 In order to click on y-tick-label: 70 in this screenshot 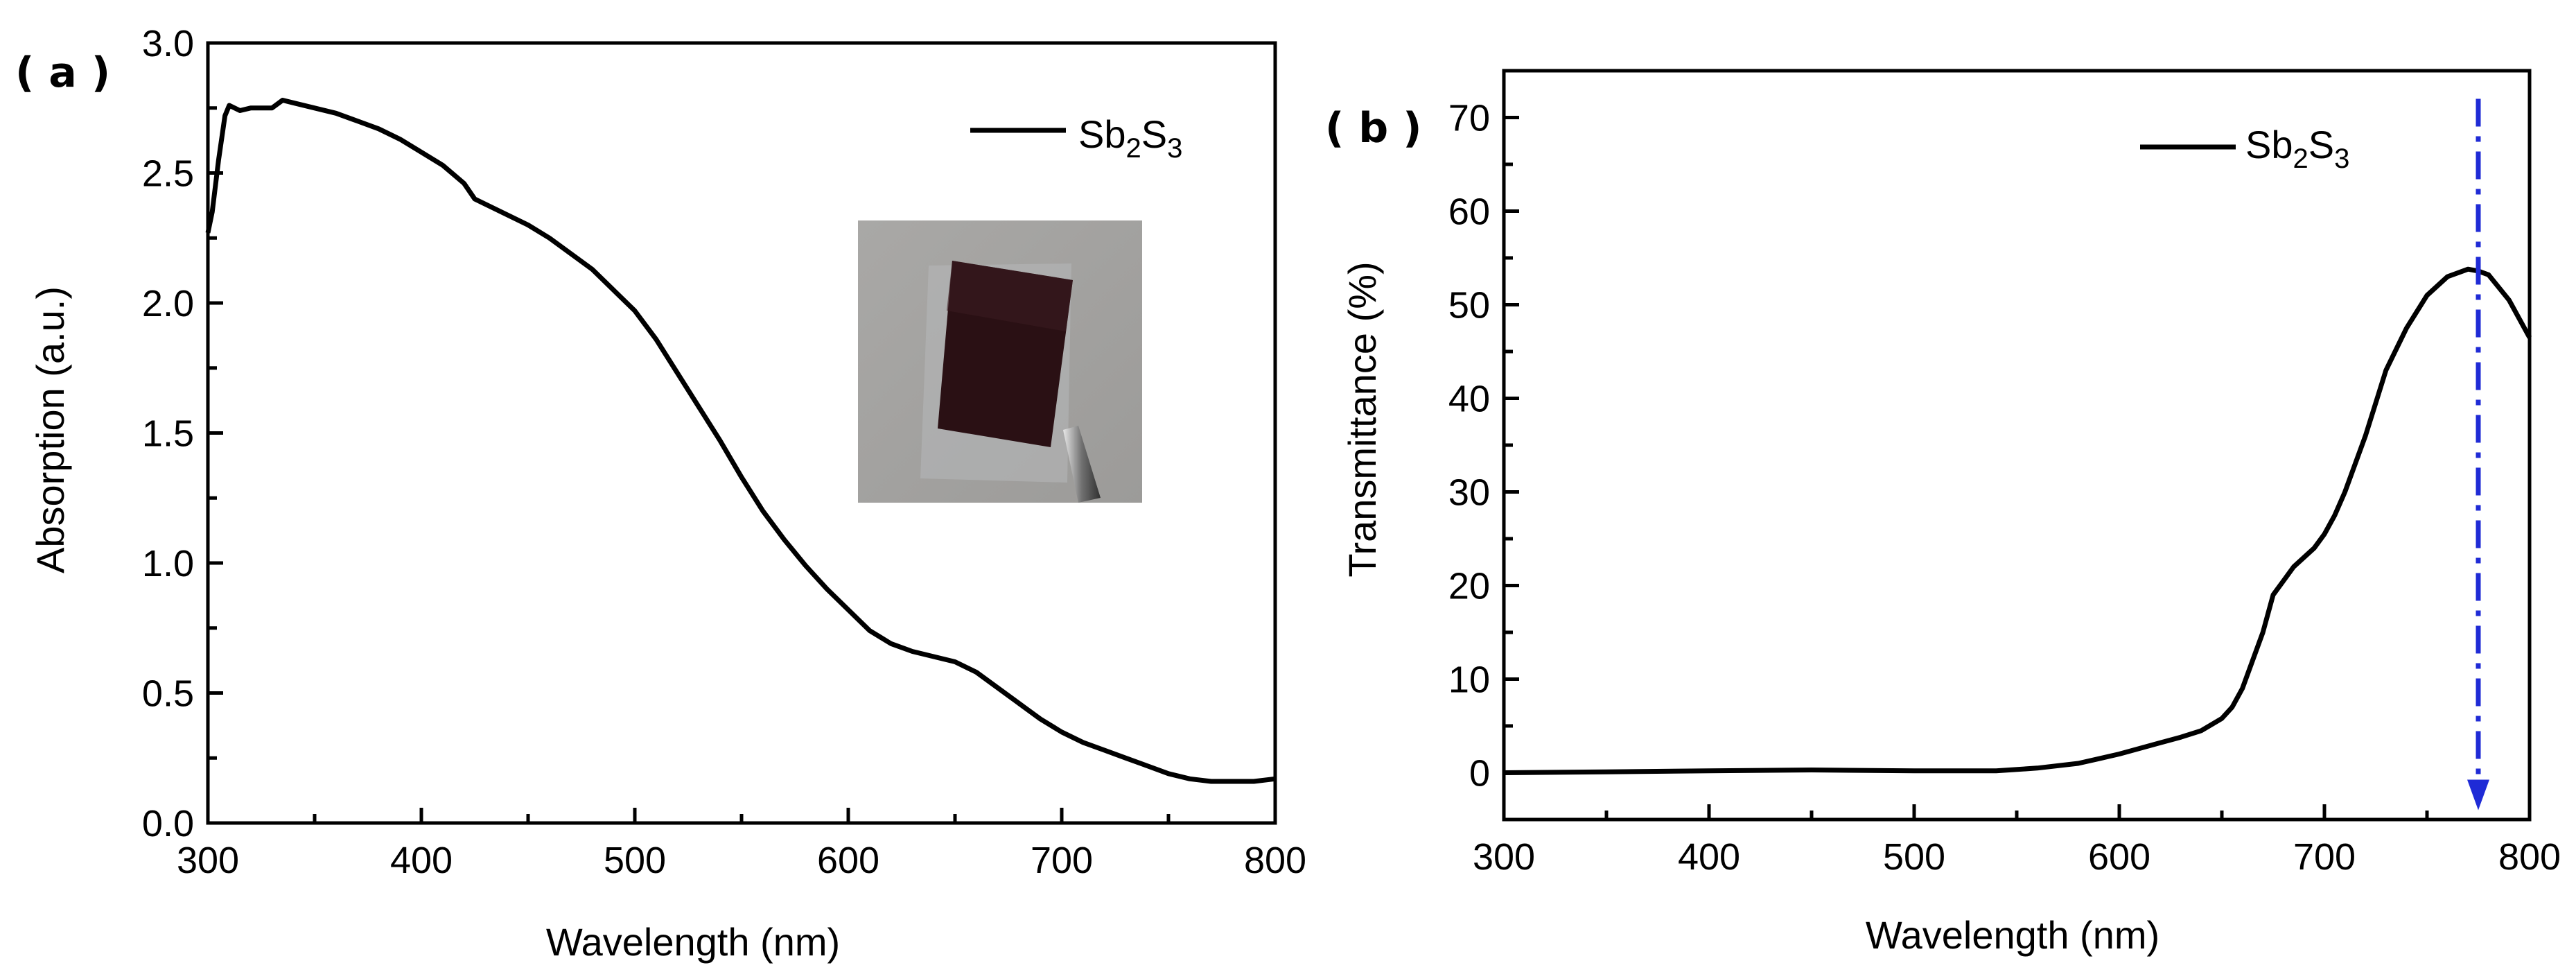, I will do `click(1469, 119)`.